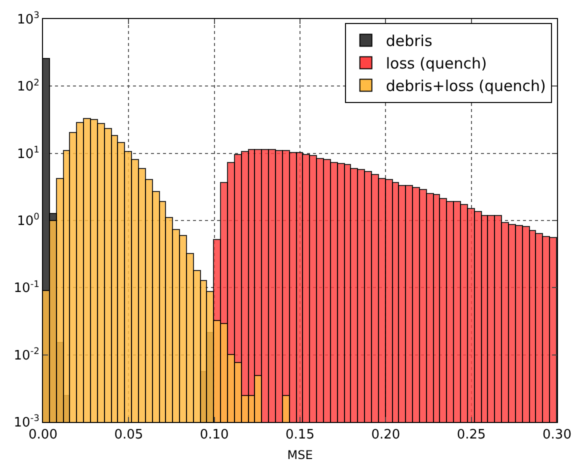  I want to click on y-tick-label: 10$^{-1}$, so click(27, 288).